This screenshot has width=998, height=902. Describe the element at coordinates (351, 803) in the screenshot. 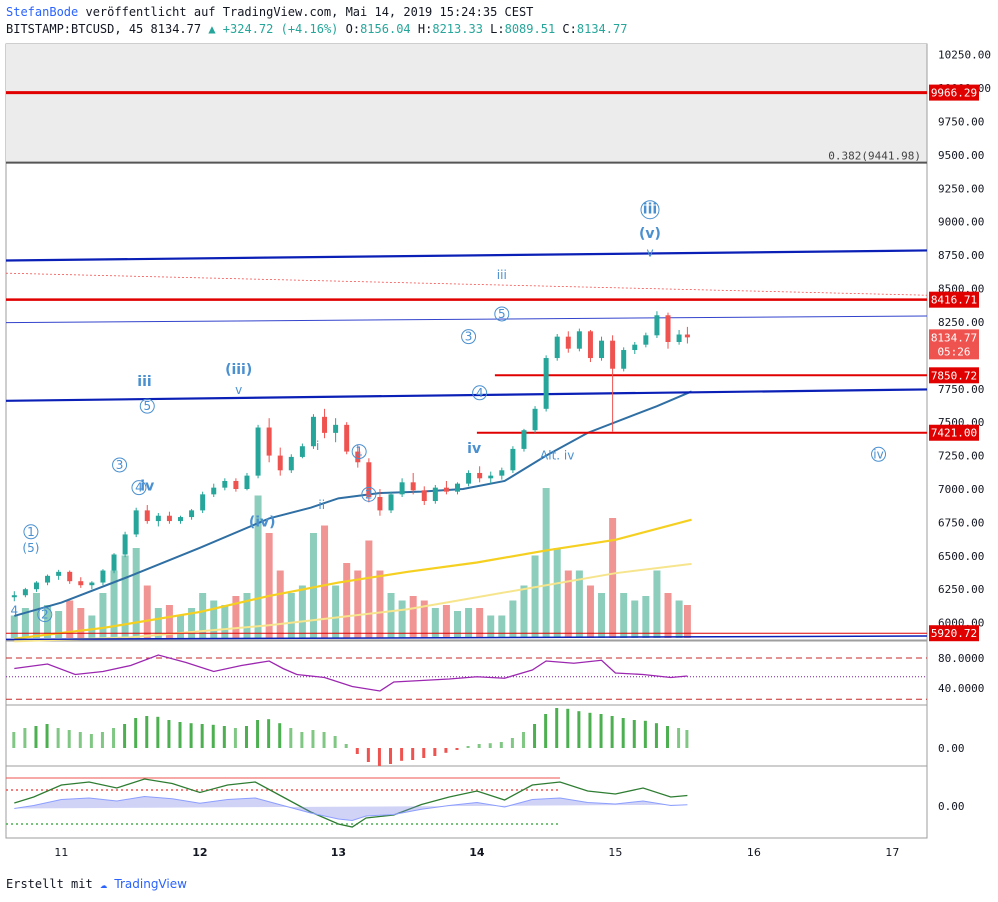

I see `oscillator-line` at that location.